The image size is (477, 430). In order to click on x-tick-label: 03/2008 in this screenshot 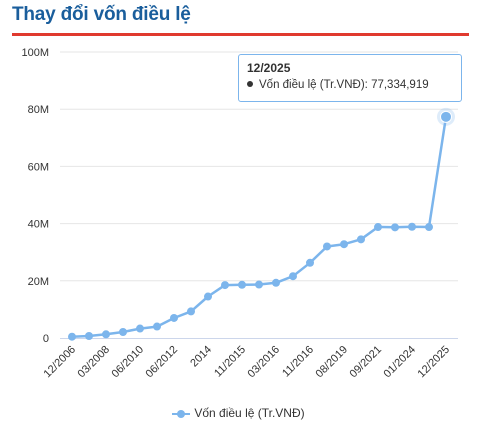, I will do `click(94, 362)`.